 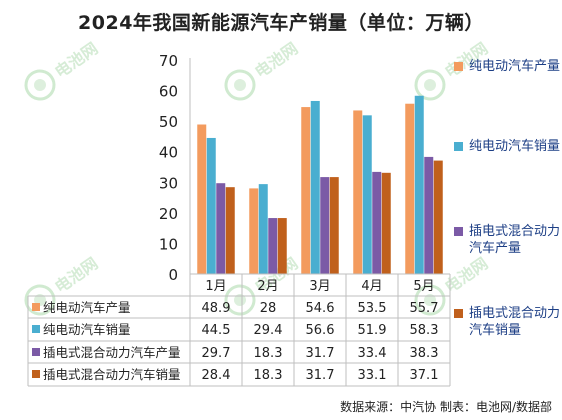 I want to click on data-label: 28, so click(x=268, y=308).